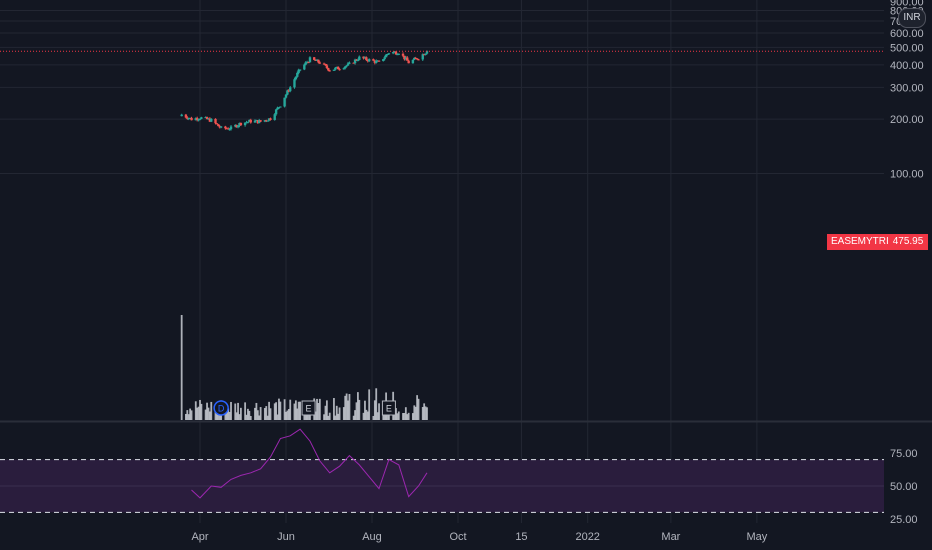 This screenshot has width=932, height=550. Describe the element at coordinates (521, 537) in the screenshot. I see `time-axis-label: 15` at that location.